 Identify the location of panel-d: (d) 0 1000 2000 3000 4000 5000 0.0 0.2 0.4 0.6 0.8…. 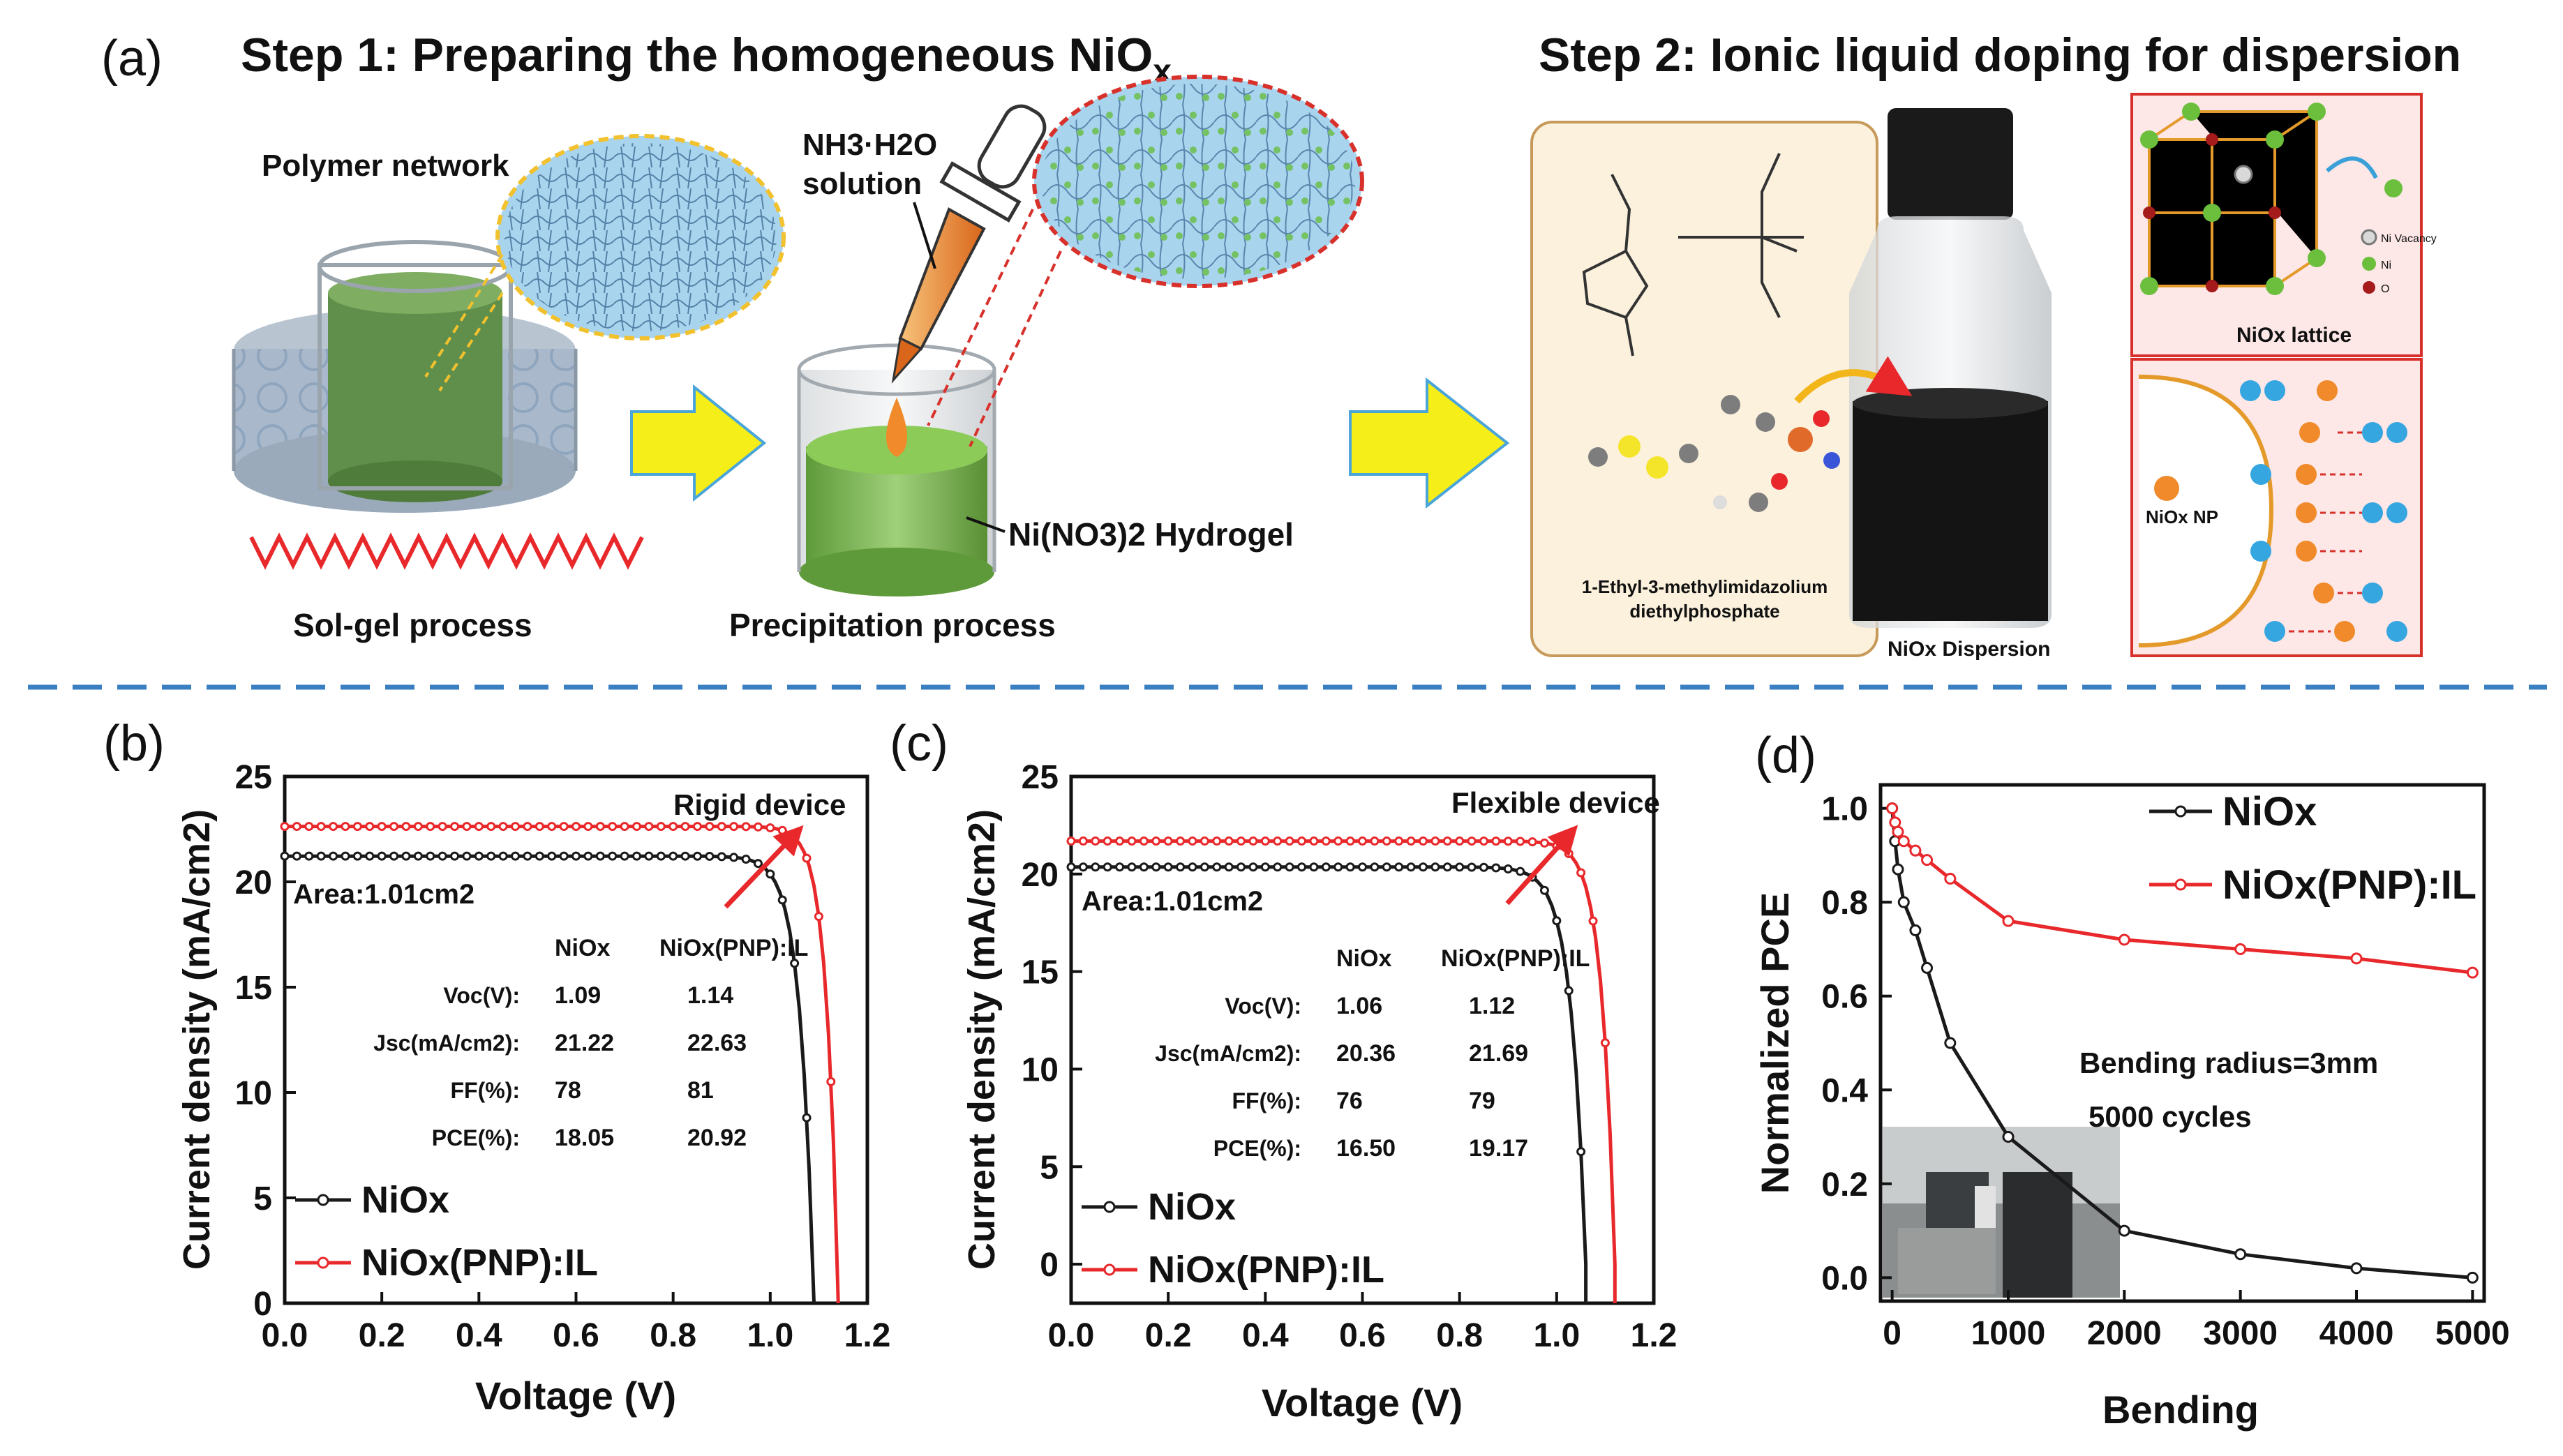
(2131, 1080).